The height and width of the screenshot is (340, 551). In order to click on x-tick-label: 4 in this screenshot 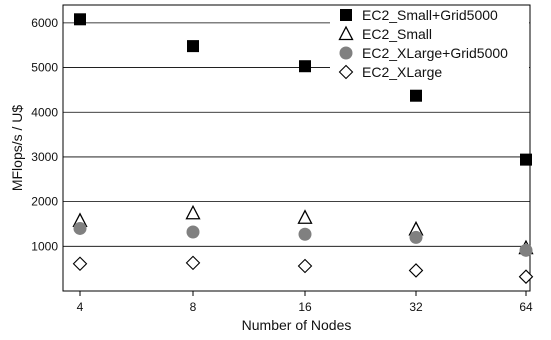, I will do `click(80, 307)`.